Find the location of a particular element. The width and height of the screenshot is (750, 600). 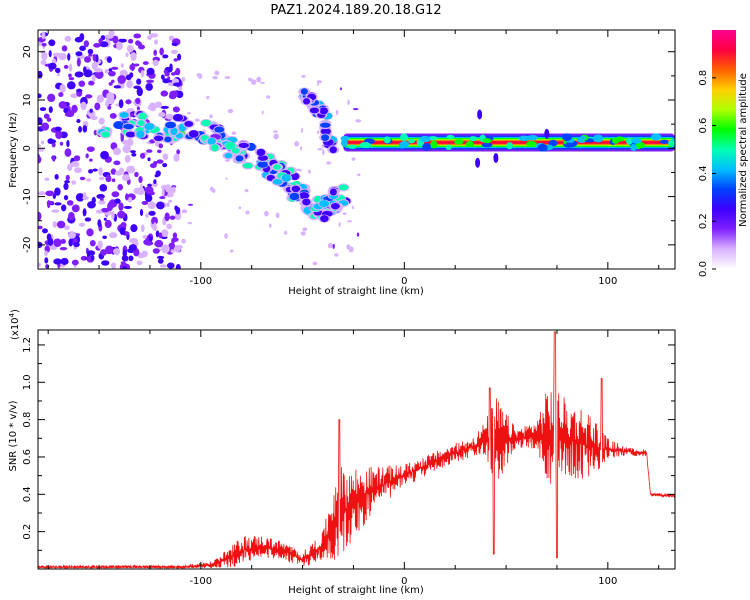

snr-ylabel: SNR (10 * v/v) is located at coordinates (13, 435).